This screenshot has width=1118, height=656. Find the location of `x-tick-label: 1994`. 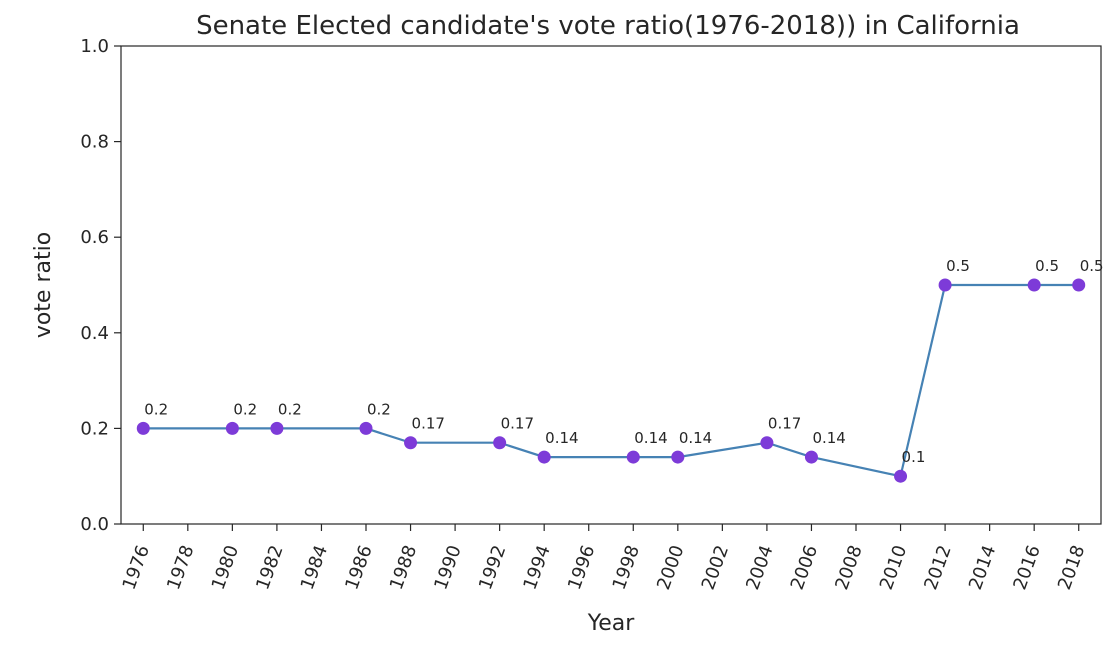

x-tick-label: 1994 is located at coordinates (536, 568).